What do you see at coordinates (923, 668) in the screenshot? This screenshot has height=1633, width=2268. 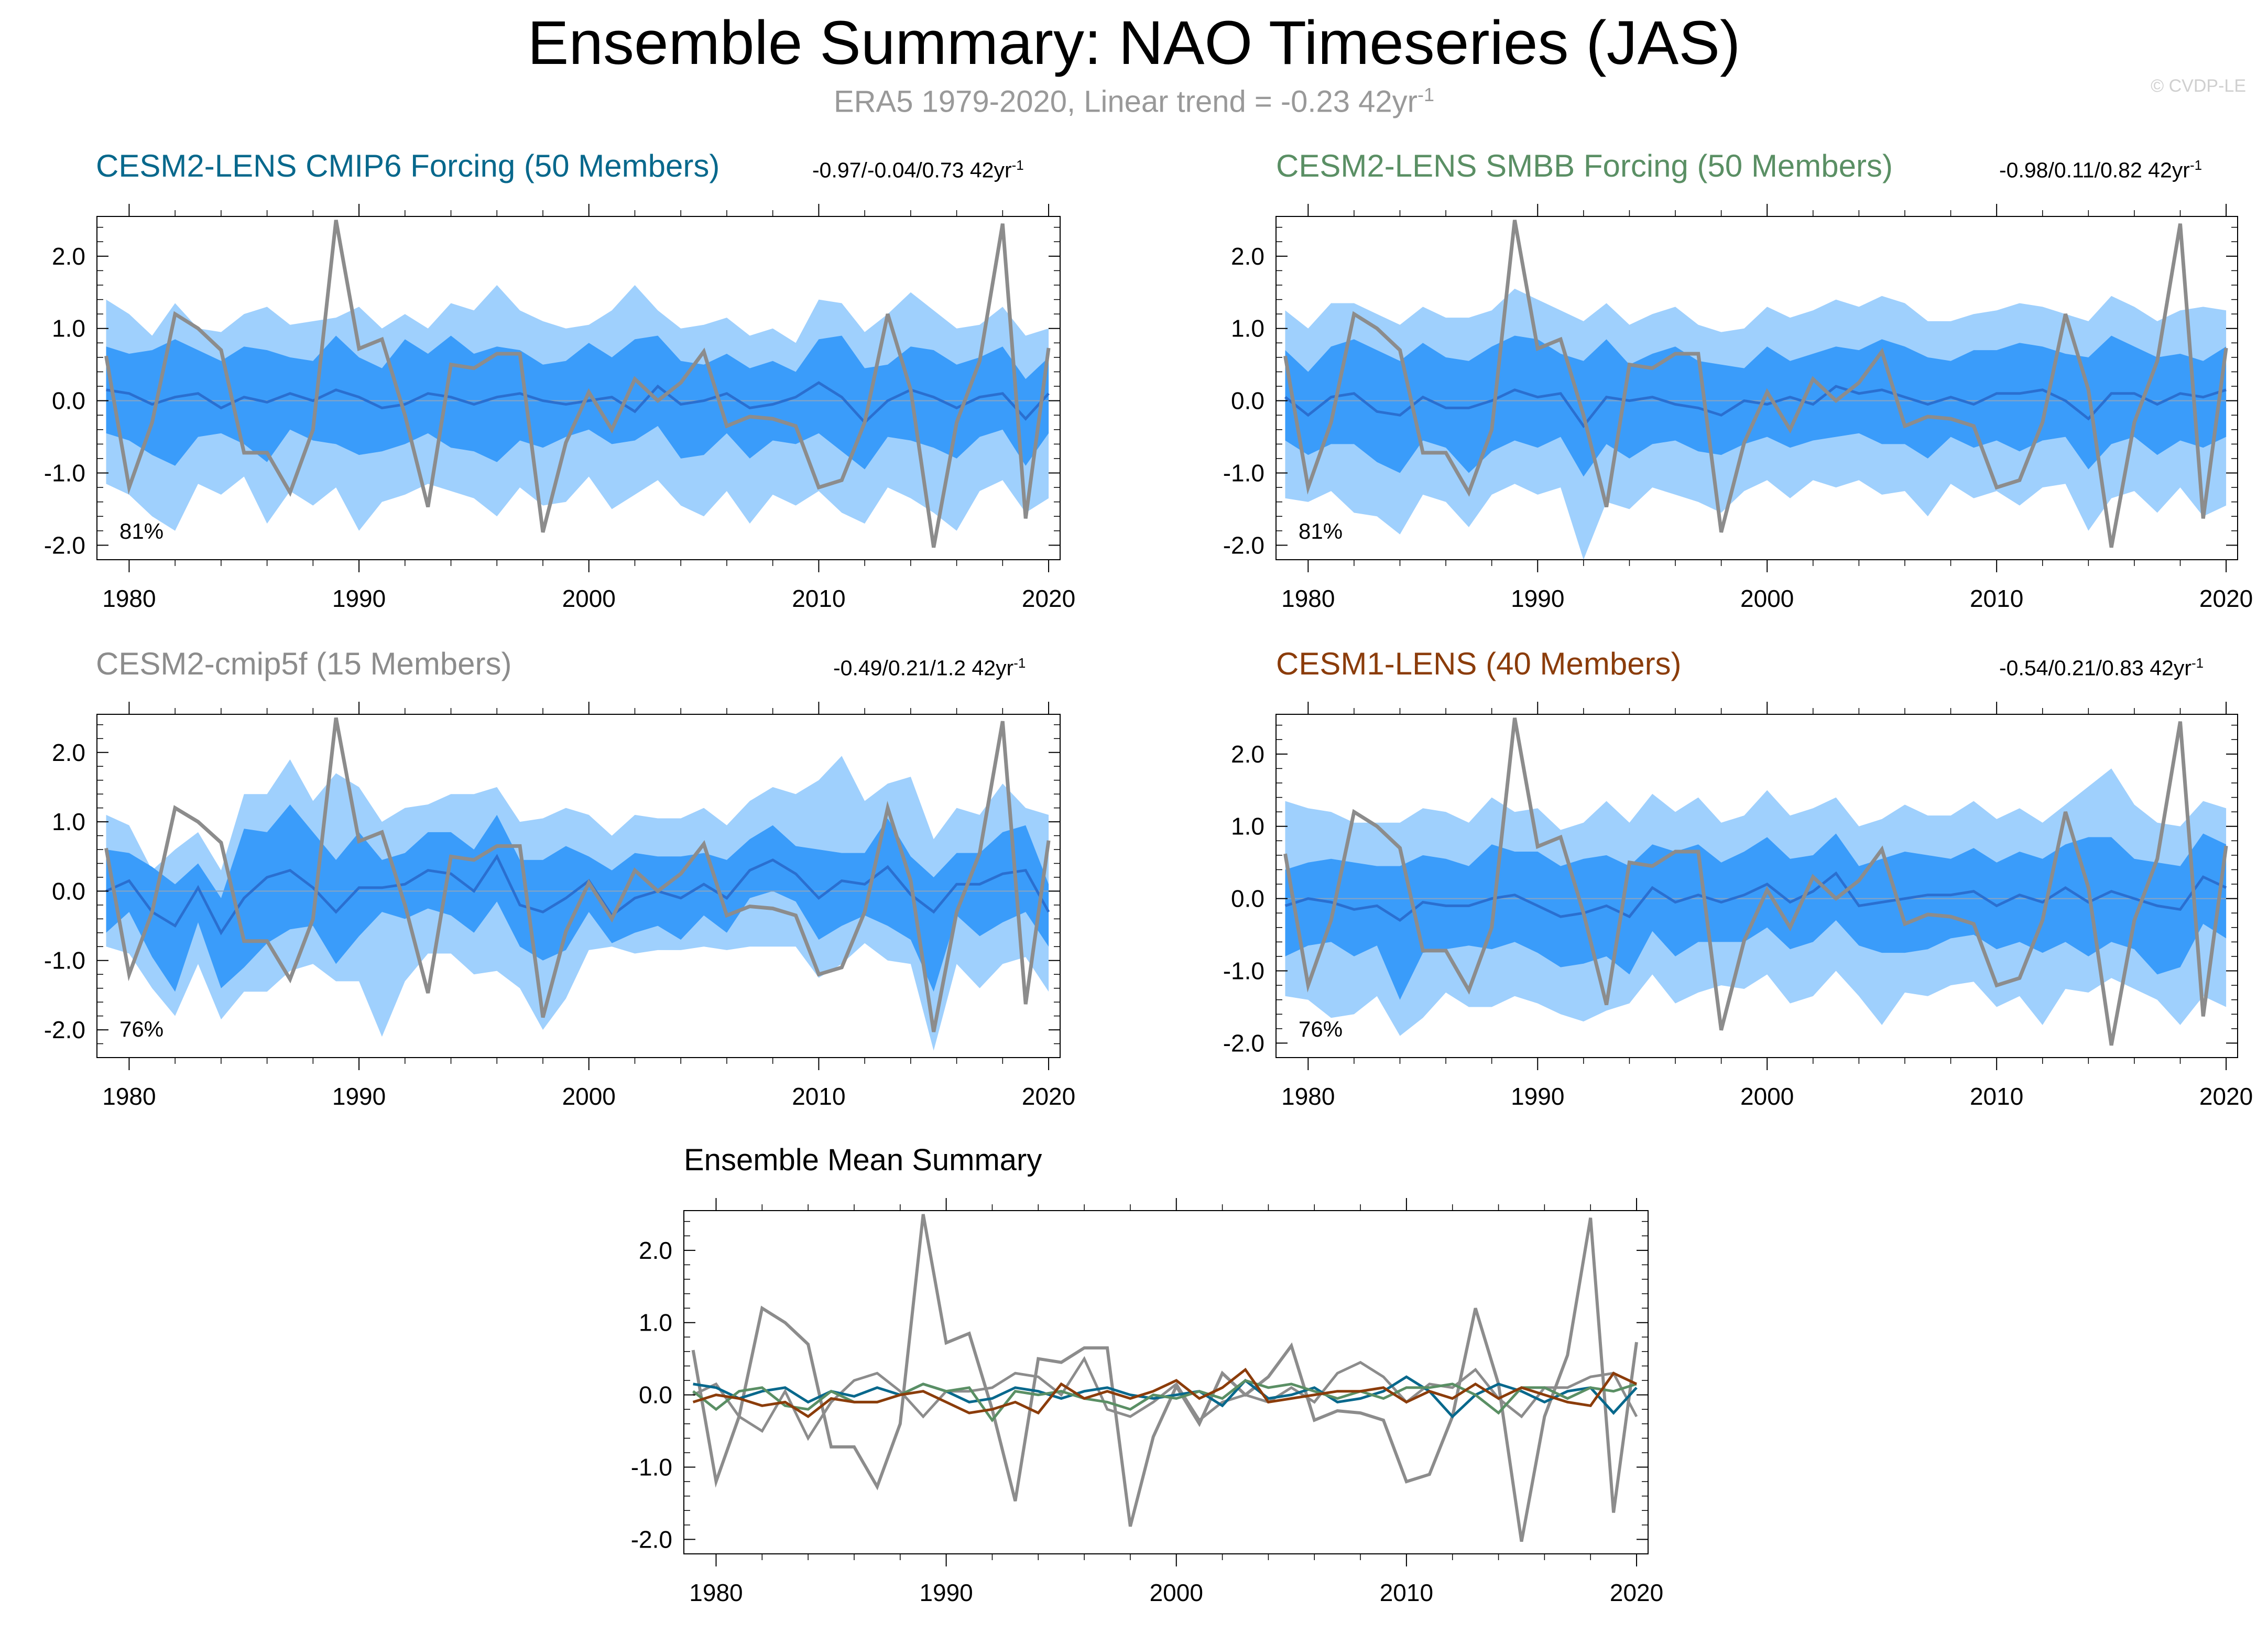 I see `panel-stats-text: -0.49/0.21/1.2 42yr` at bounding box center [923, 668].